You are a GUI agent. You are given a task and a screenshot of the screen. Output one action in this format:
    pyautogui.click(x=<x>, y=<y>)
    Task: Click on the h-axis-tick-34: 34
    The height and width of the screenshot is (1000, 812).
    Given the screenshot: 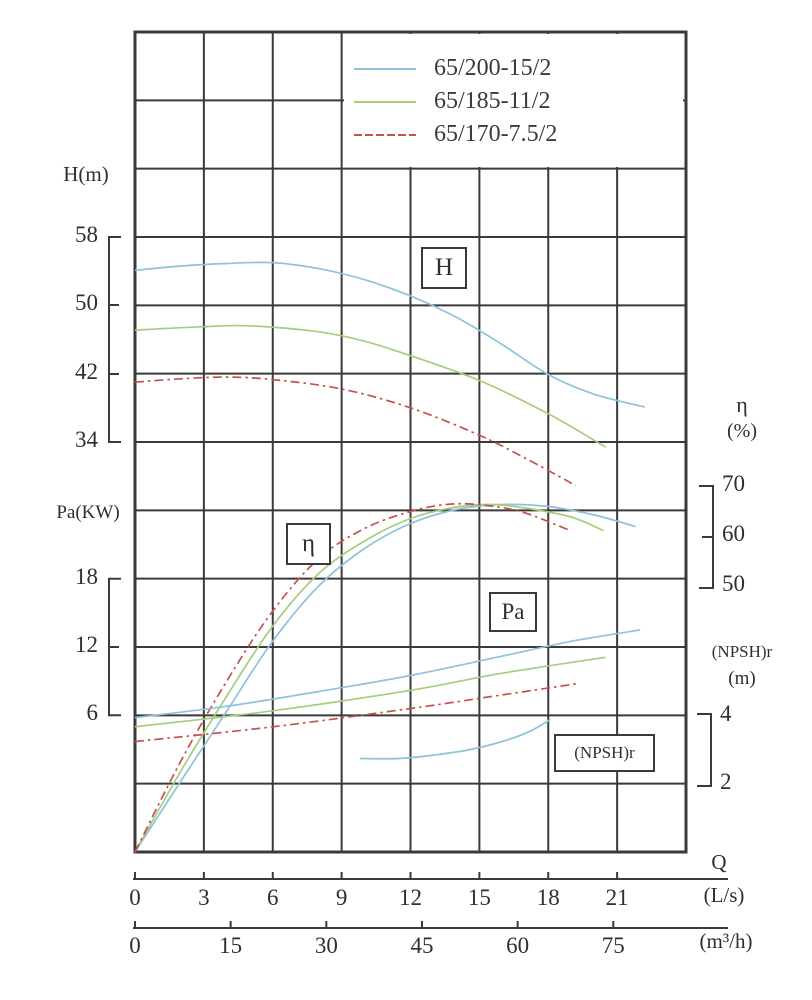 What is the action you would take?
    pyautogui.click(x=86, y=439)
    